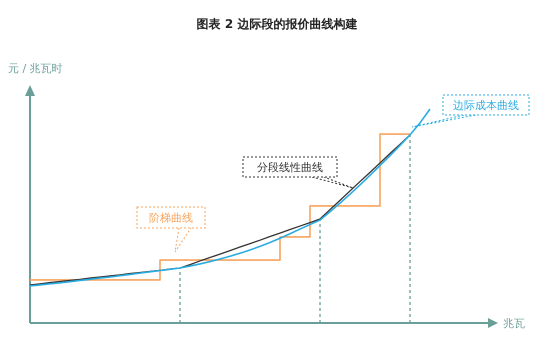 This screenshot has width=554, height=348. I want to click on x-axis-title: 兆瓦, so click(514, 323).